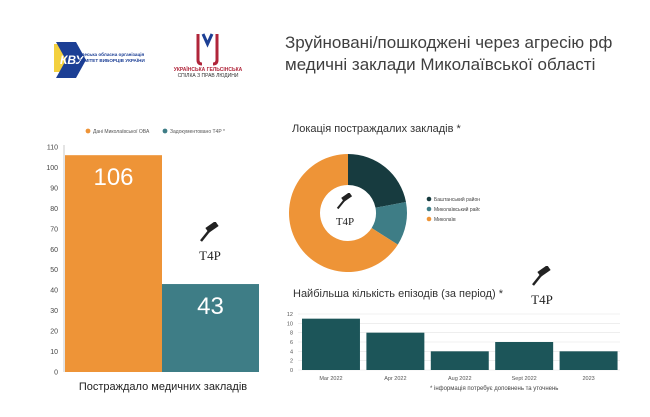 This screenshot has height=417, width=650. I want to click on y-tick-label: 100, so click(52, 168).